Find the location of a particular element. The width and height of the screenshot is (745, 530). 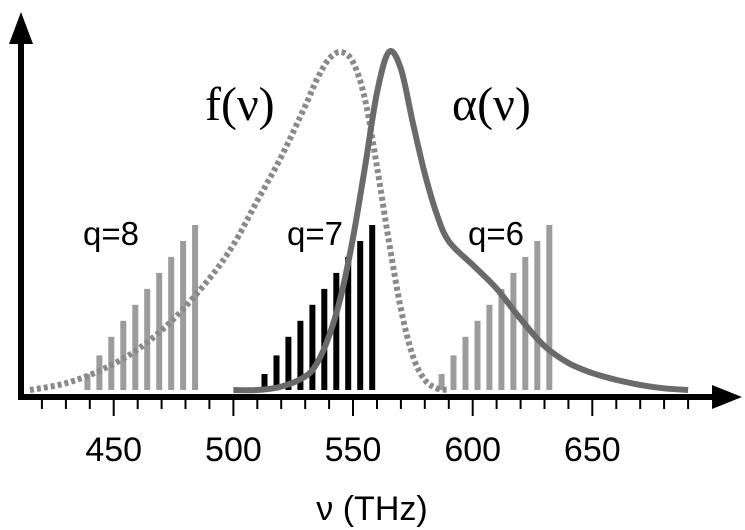

mode-group-label-q7: q=7 is located at coordinates (315, 233).